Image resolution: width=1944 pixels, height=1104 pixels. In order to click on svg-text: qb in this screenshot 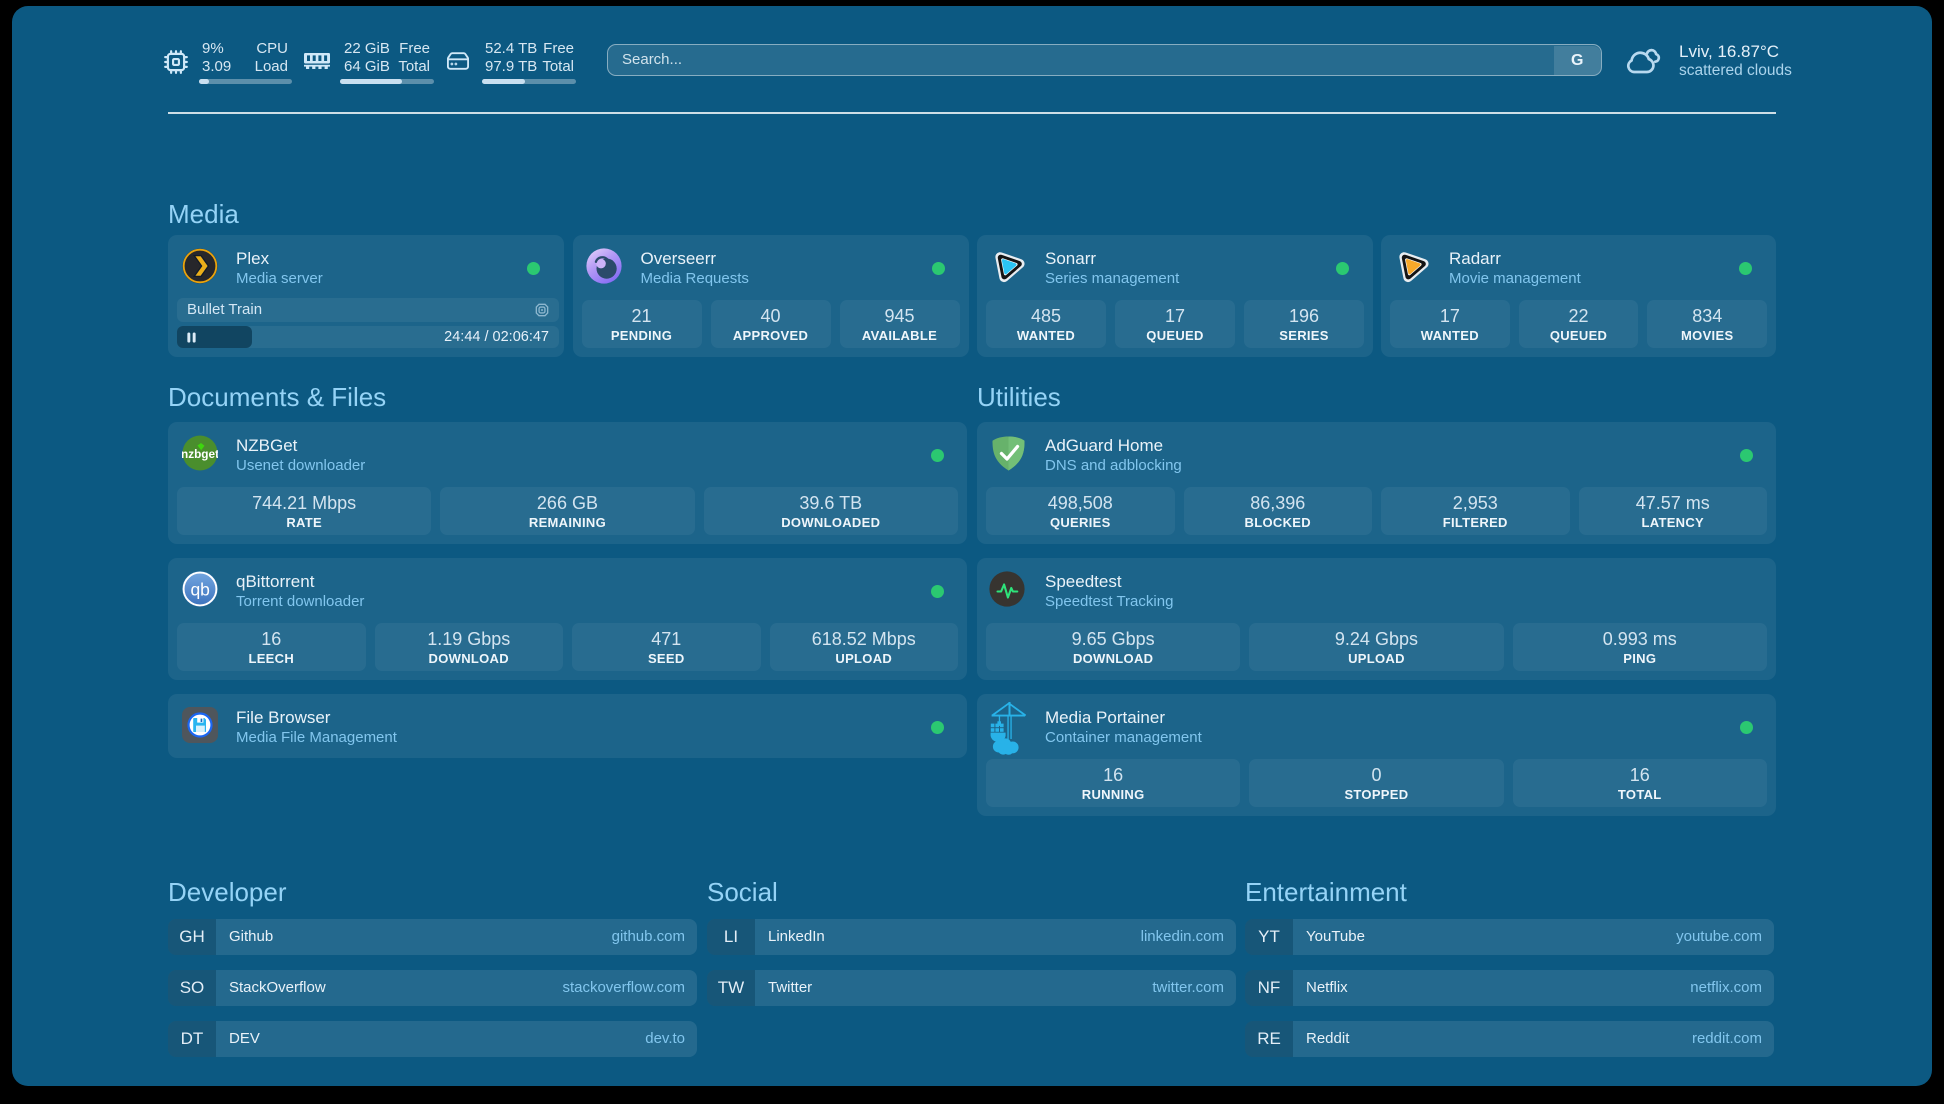, I will do `click(199, 590)`.